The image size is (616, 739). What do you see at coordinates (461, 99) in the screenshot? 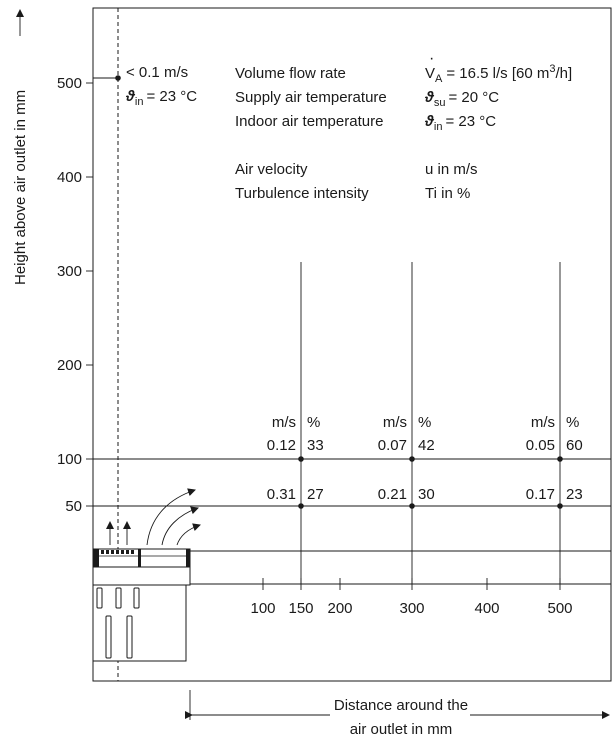
I see `supply-temp-value: ϑsu = 20 °C` at bounding box center [461, 99].